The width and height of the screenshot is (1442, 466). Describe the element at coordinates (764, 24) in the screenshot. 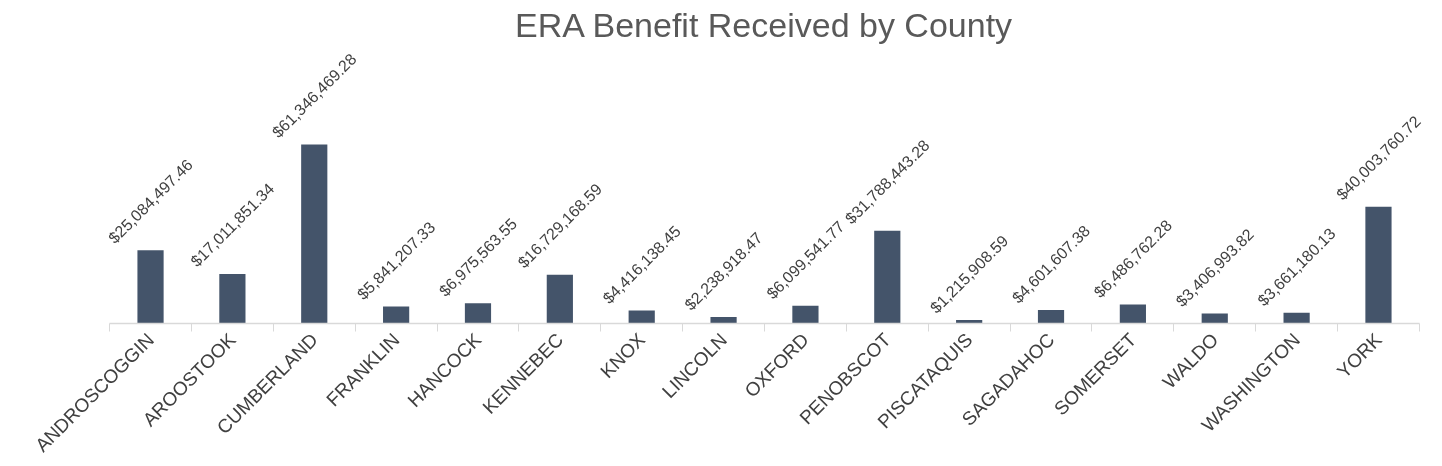

I see `chart-title: ERA Benefit Received by County` at that location.